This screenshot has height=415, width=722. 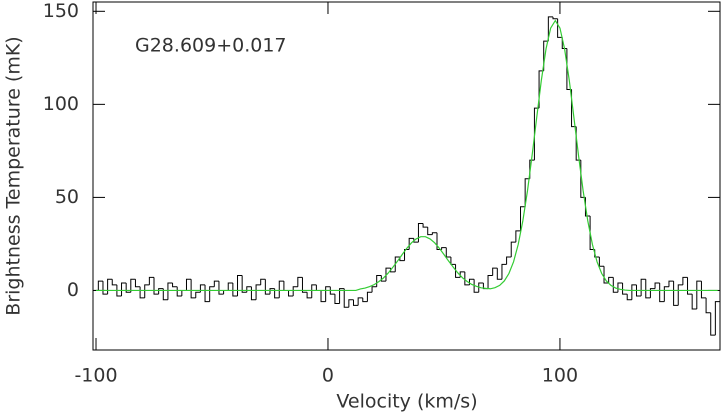 I want to click on x-tick-label: -100, so click(x=95, y=376).